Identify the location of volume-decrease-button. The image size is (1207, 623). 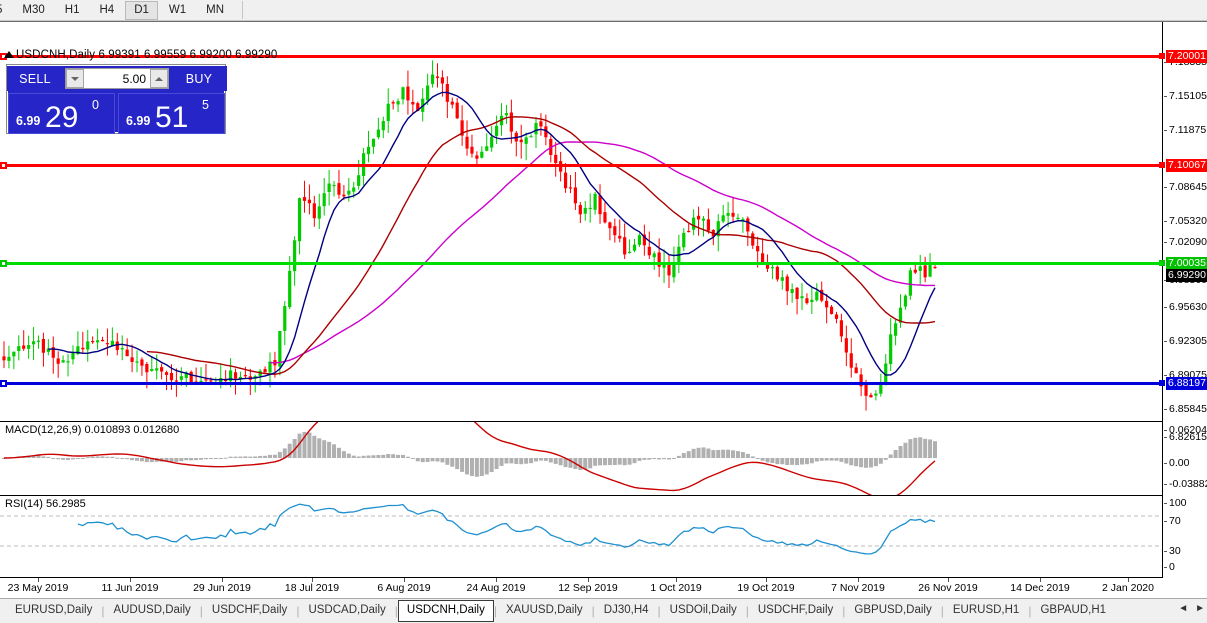
(75, 78).